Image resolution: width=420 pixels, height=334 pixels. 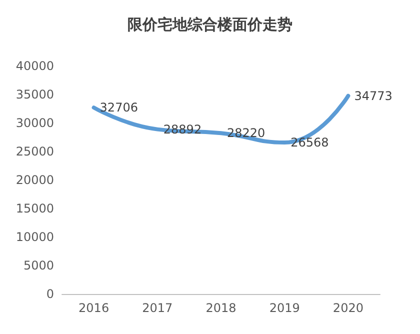 I want to click on x-tick-label: 2017, so click(x=157, y=308).